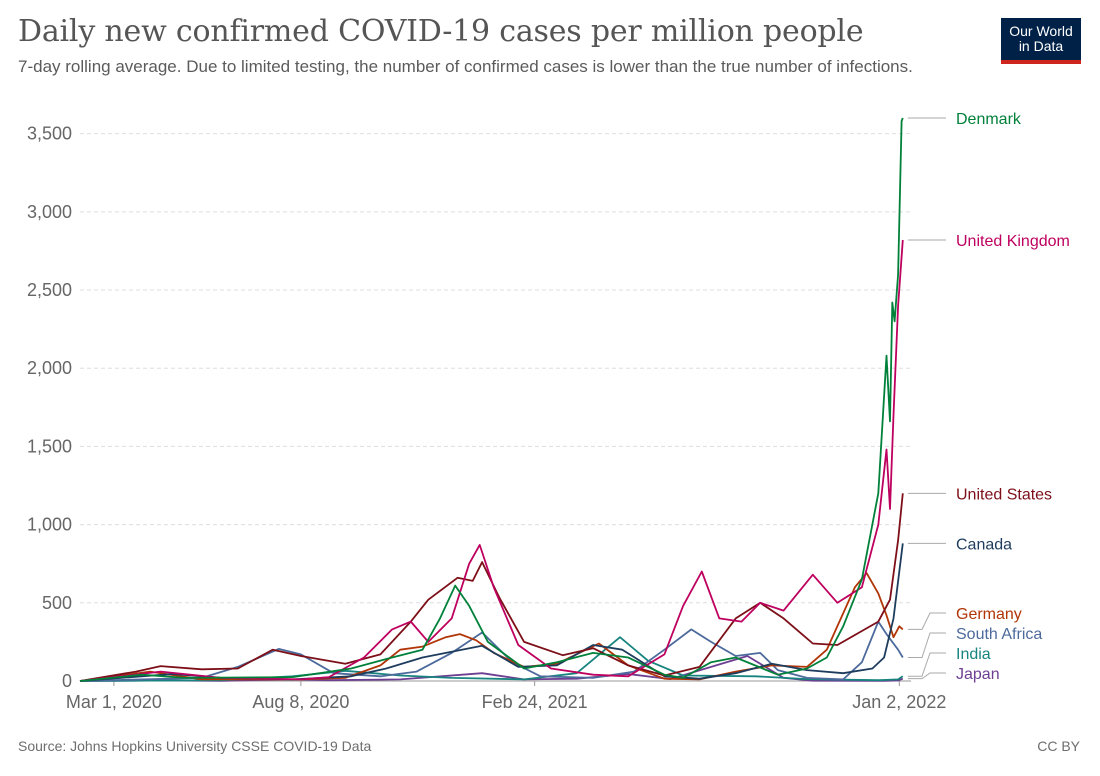  What do you see at coordinates (67, 681) in the screenshot?
I see `y-tick-label: 0` at bounding box center [67, 681].